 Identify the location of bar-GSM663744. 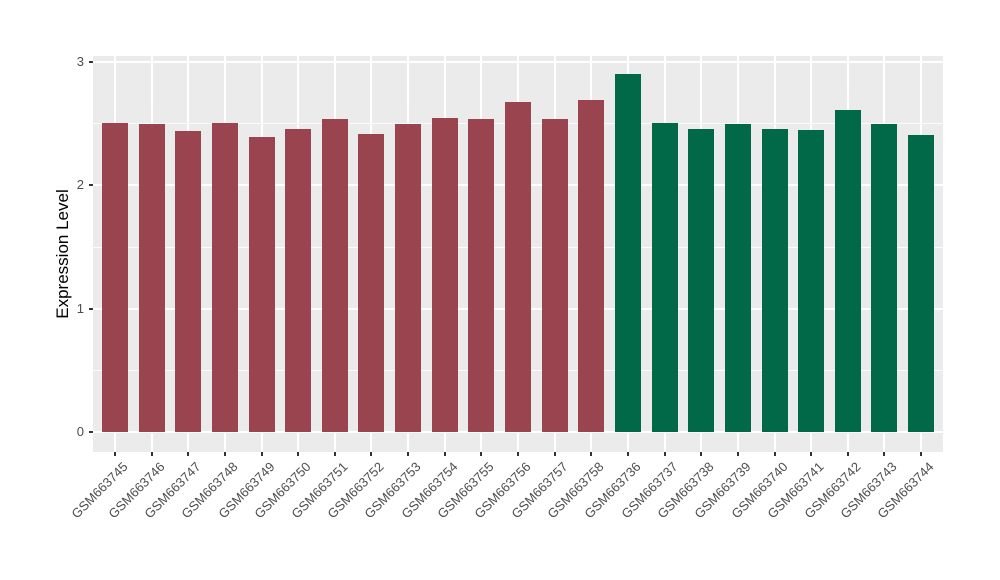
(921, 283).